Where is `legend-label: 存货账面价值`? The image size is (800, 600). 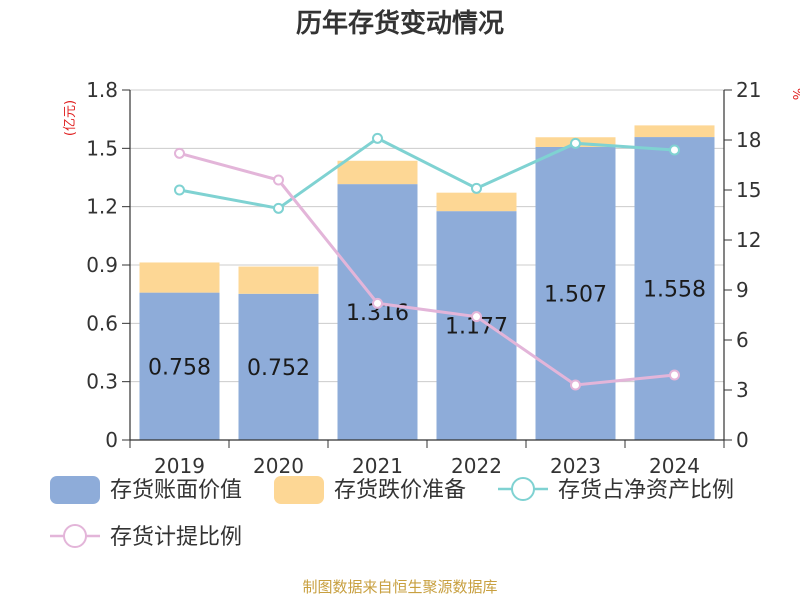
legend-label: 存货账面价值 is located at coordinates (176, 490).